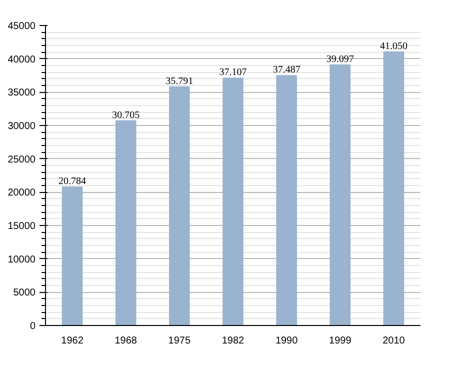 This screenshot has height=373, width=455. I want to click on data-label: 37.487, so click(286, 70).